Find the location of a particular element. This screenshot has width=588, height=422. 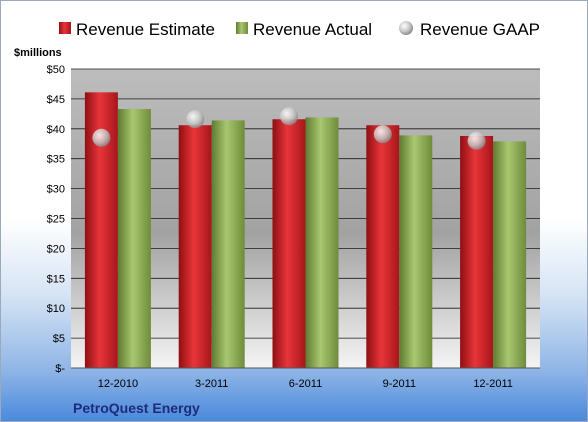

y-tick-label: $10 is located at coordinates (56, 309).